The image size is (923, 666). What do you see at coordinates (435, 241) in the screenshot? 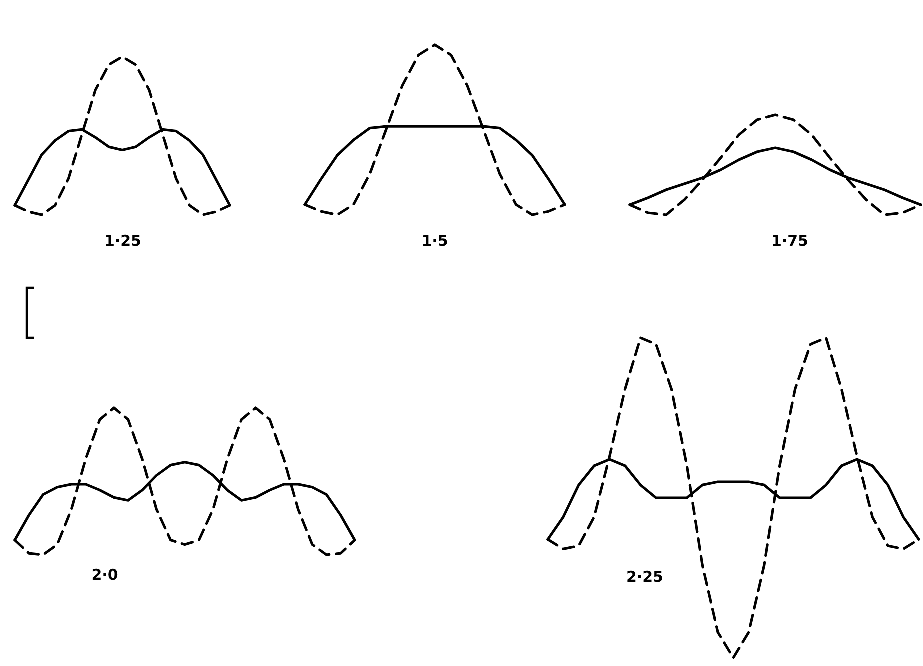
I see `text: 1·5` at bounding box center [435, 241].